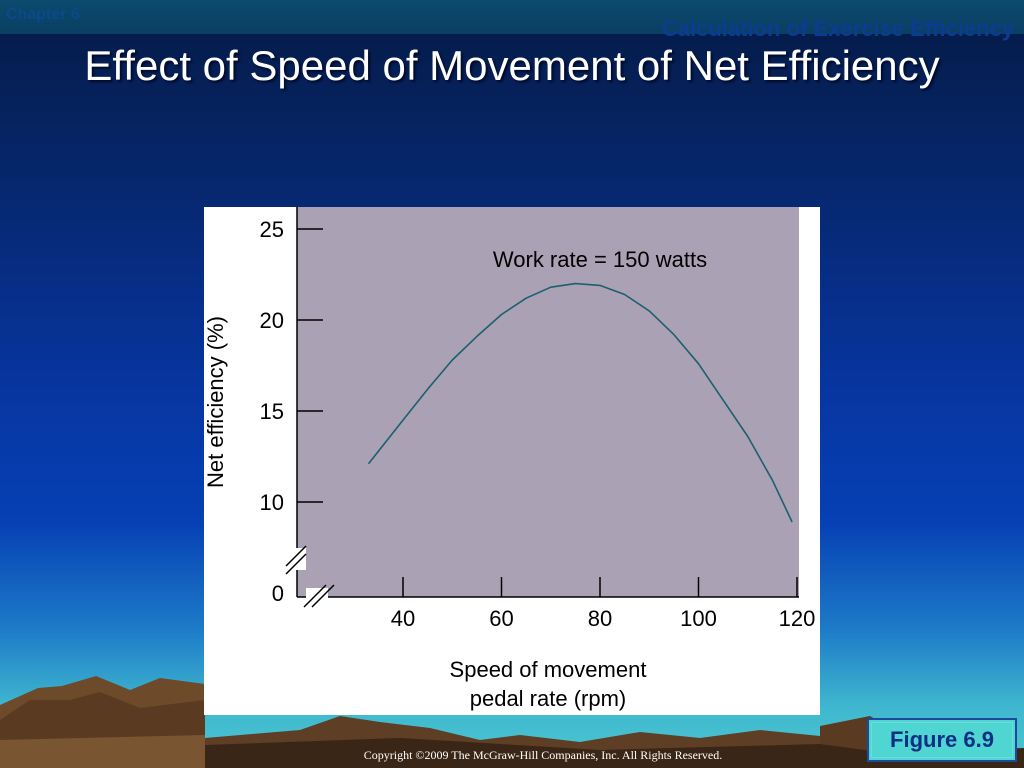  What do you see at coordinates (698, 618) in the screenshot?
I see `x-tick-label: 100` at bounding box center [698, 618].